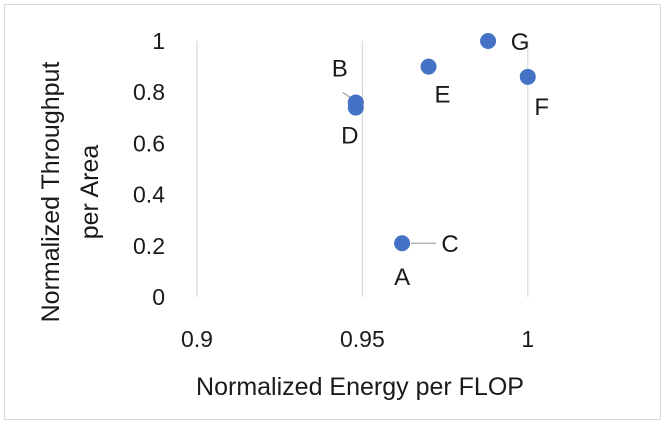 The image size is (665, 424). Describe the element at coordinates (356, 108) in the screenshot. I see `point-D` at that location.